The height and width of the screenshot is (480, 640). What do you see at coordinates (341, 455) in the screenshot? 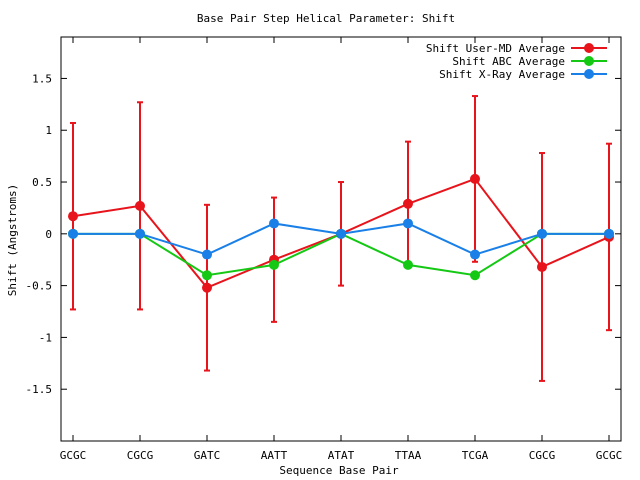
I see `x-tick-label: ATAT` at bounding box center [341, 455].